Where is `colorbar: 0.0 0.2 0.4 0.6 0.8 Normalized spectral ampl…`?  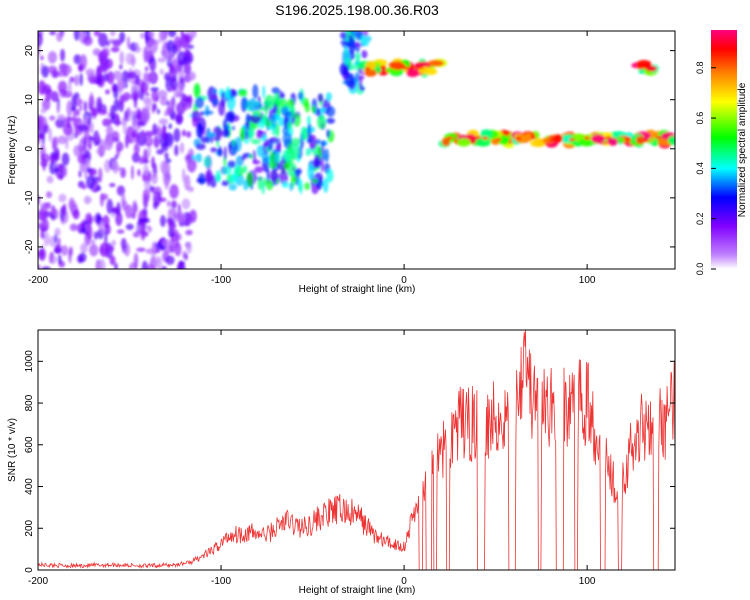
colorbar: 0.0 0.2 0.4 0.6 0.8 Normalized spectral ampl… is located at coordinates (721, 152).